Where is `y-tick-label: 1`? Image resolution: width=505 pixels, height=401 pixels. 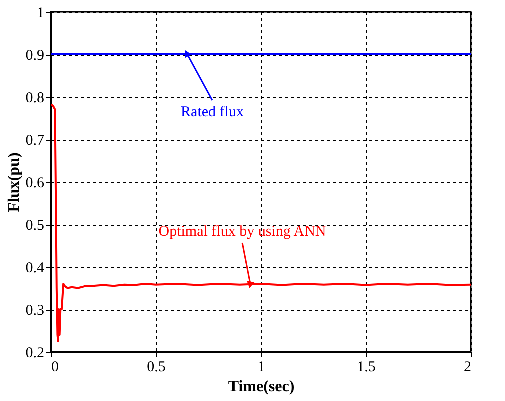
y-tick-label: 1 is located at coordinates (40, 14).